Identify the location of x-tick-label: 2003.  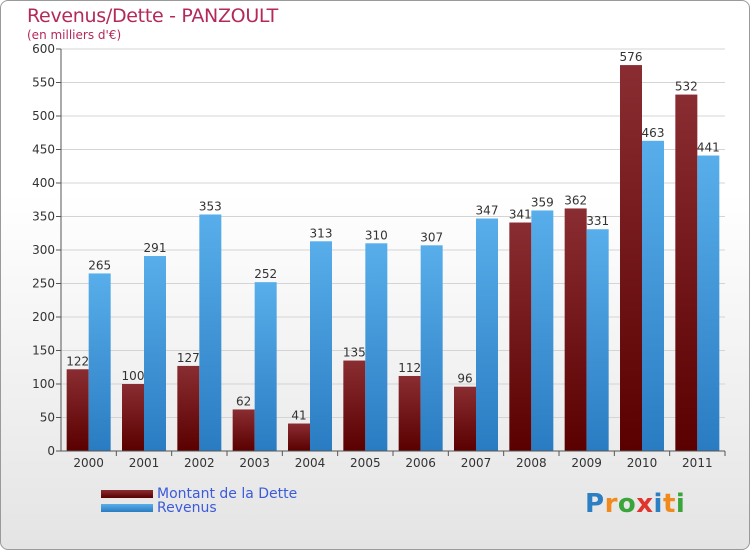
(254, 463).